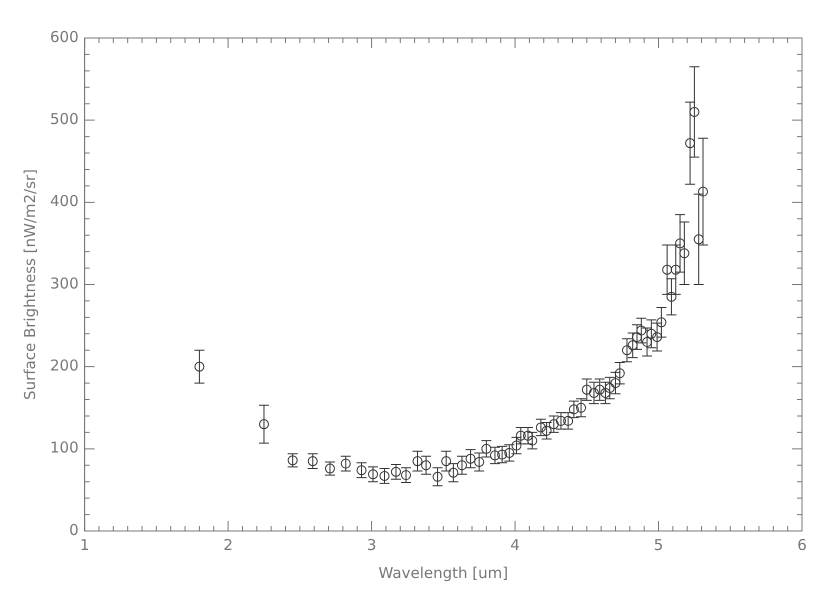 This screenshot has width=840, height=600. I want to click on y-tick-label: 100, so click(64, 447).